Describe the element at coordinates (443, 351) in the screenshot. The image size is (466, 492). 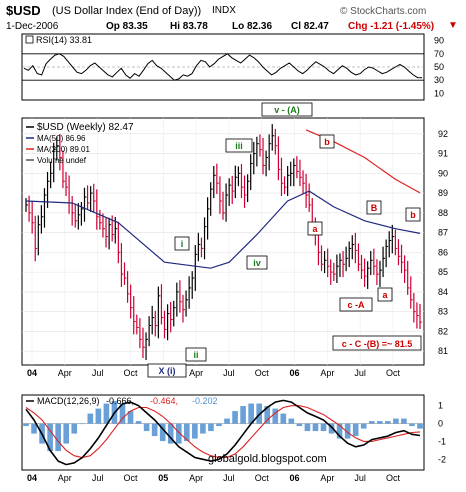
I see `price-tick-label: 81` at that location.